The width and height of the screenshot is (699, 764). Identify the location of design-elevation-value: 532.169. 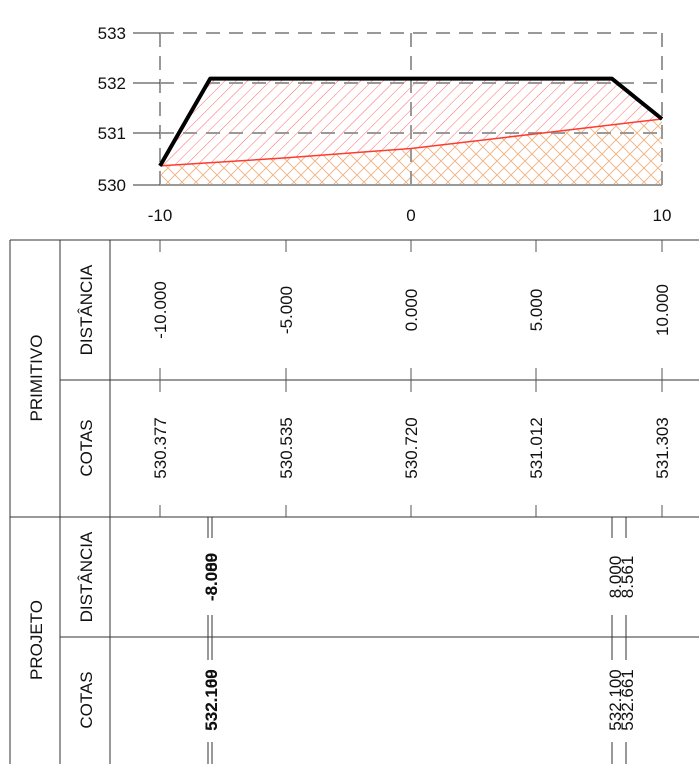
(211, 699).